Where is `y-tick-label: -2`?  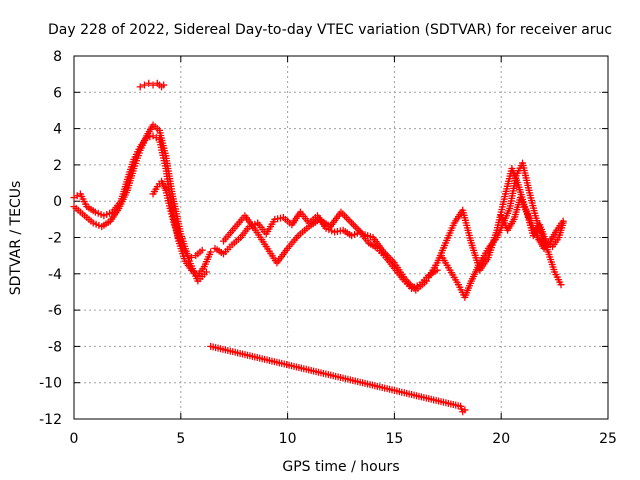 y-tick-label: -2 is located at coordinates (55, 239).